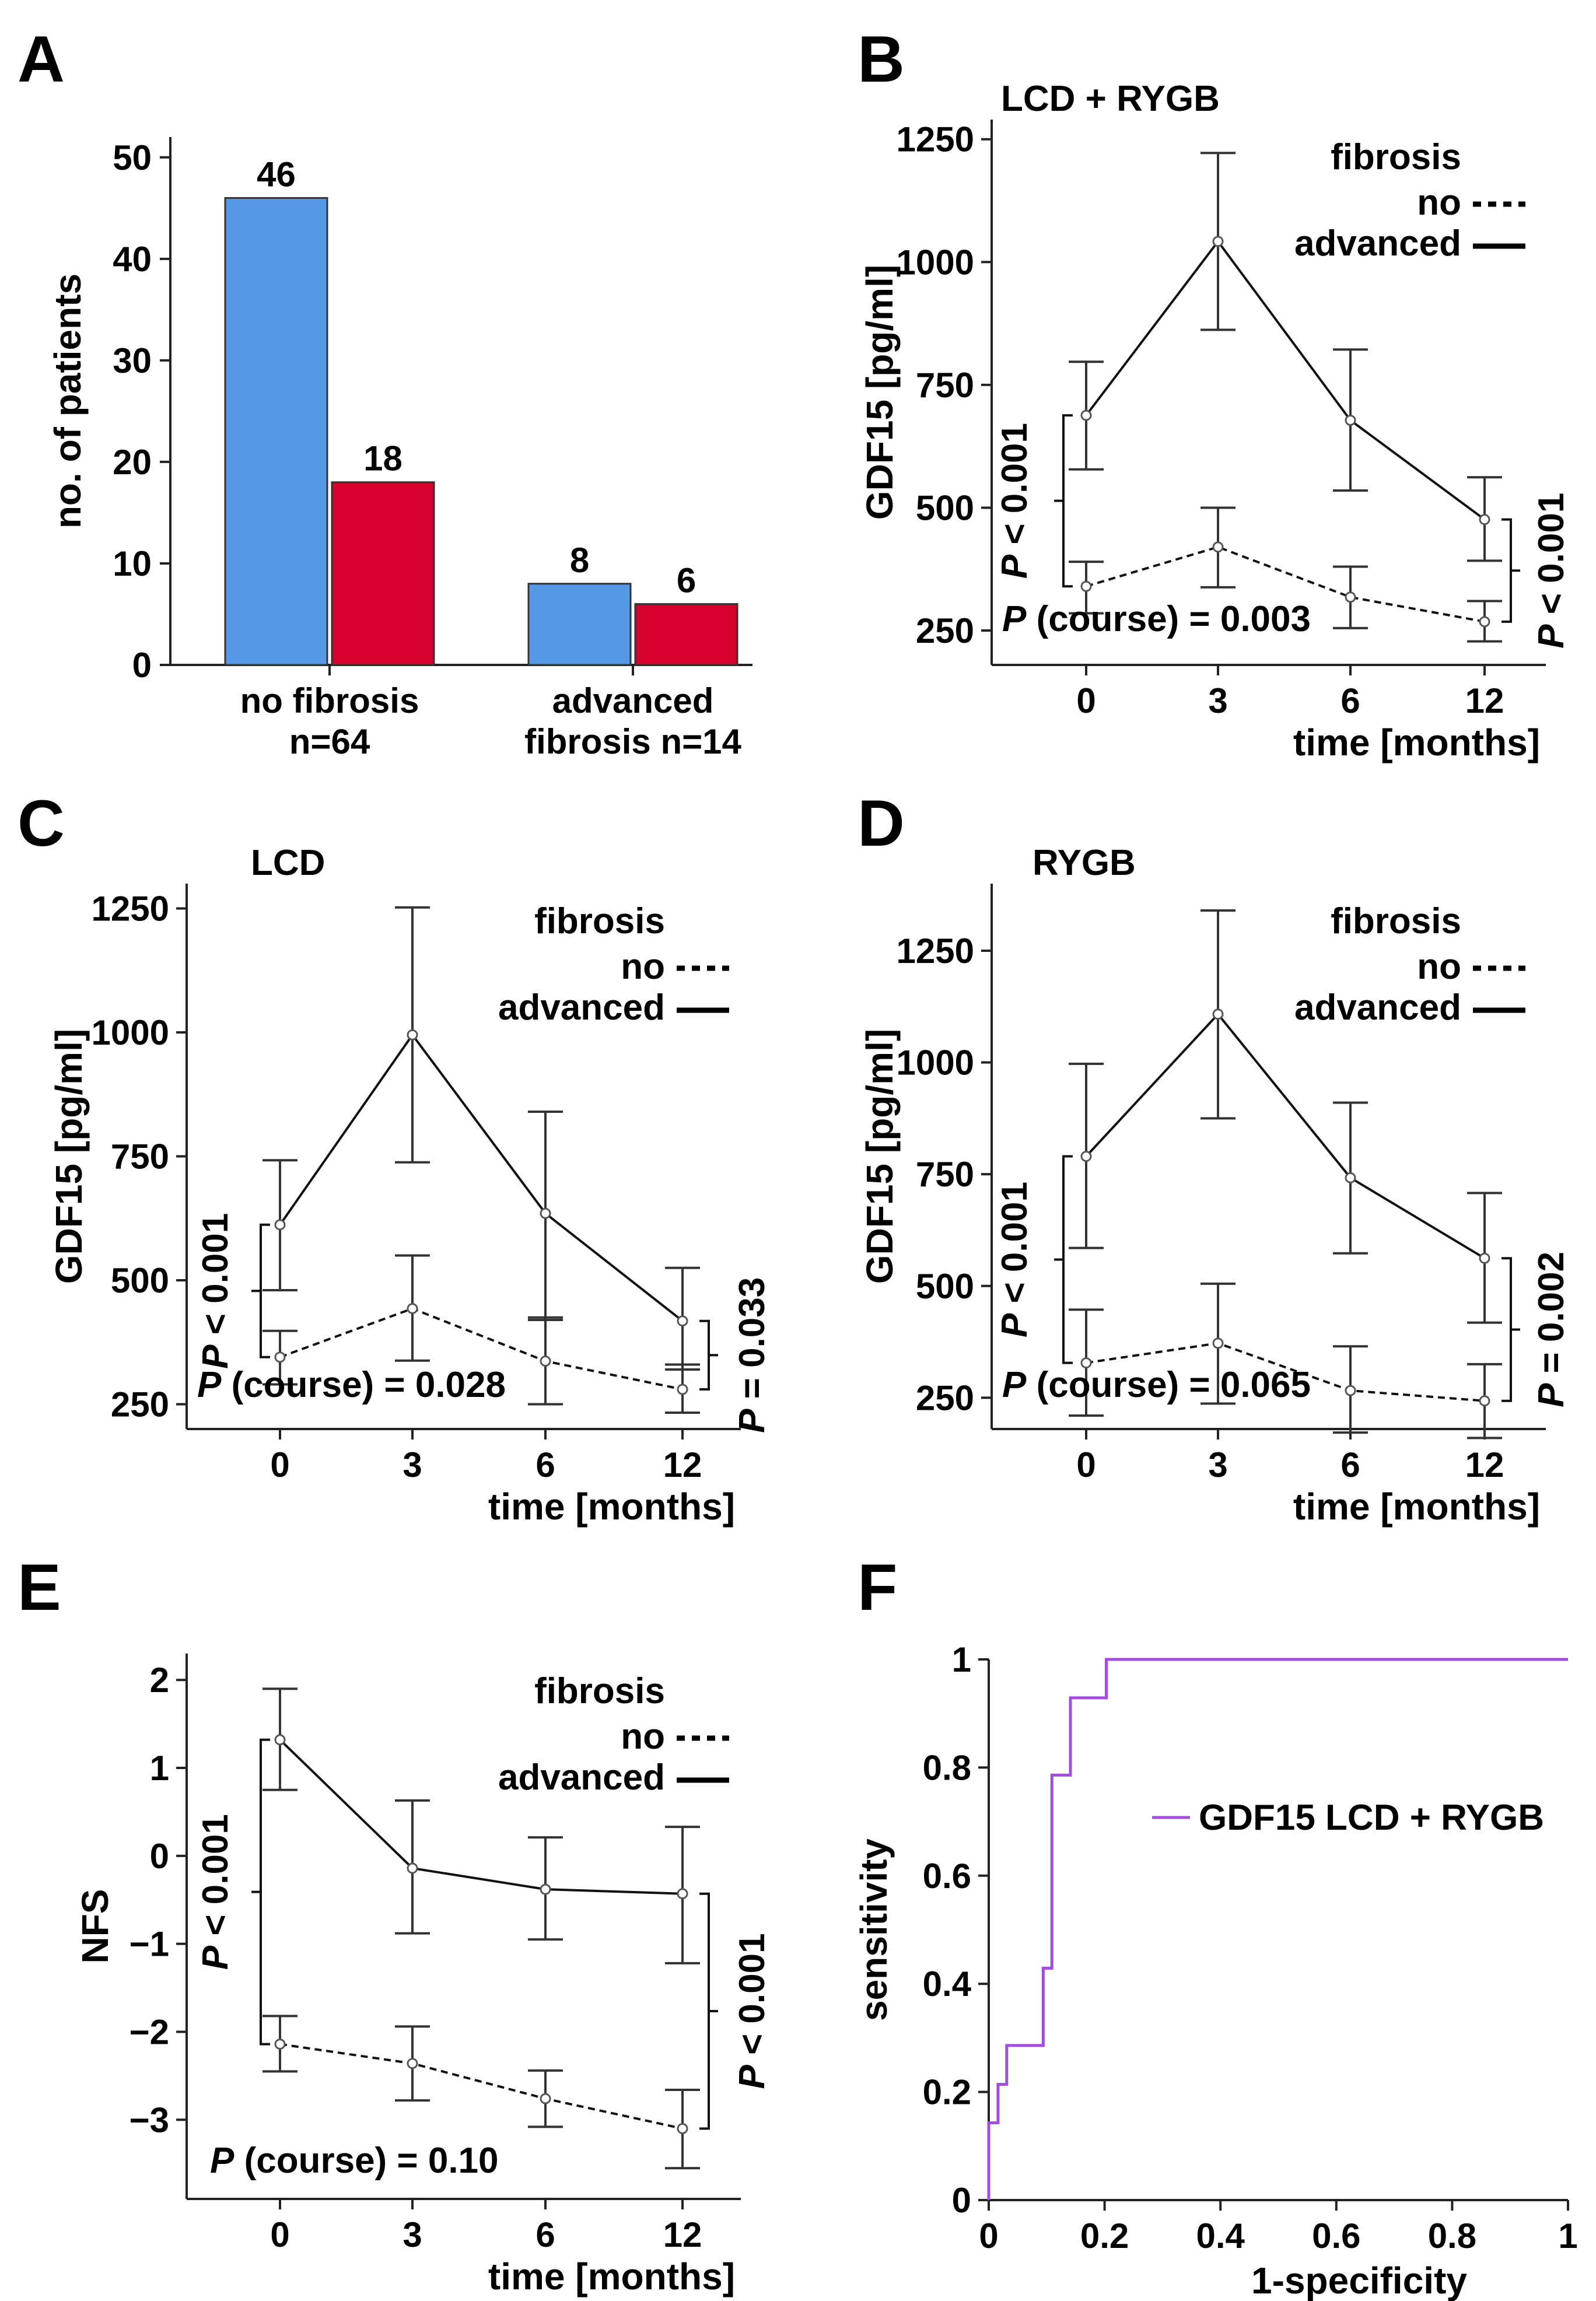 The image size is (1596, 2301). Describe the element at coordinates (1084, 863) in the screenshot. I see `chart-title: RYGB` at that location.